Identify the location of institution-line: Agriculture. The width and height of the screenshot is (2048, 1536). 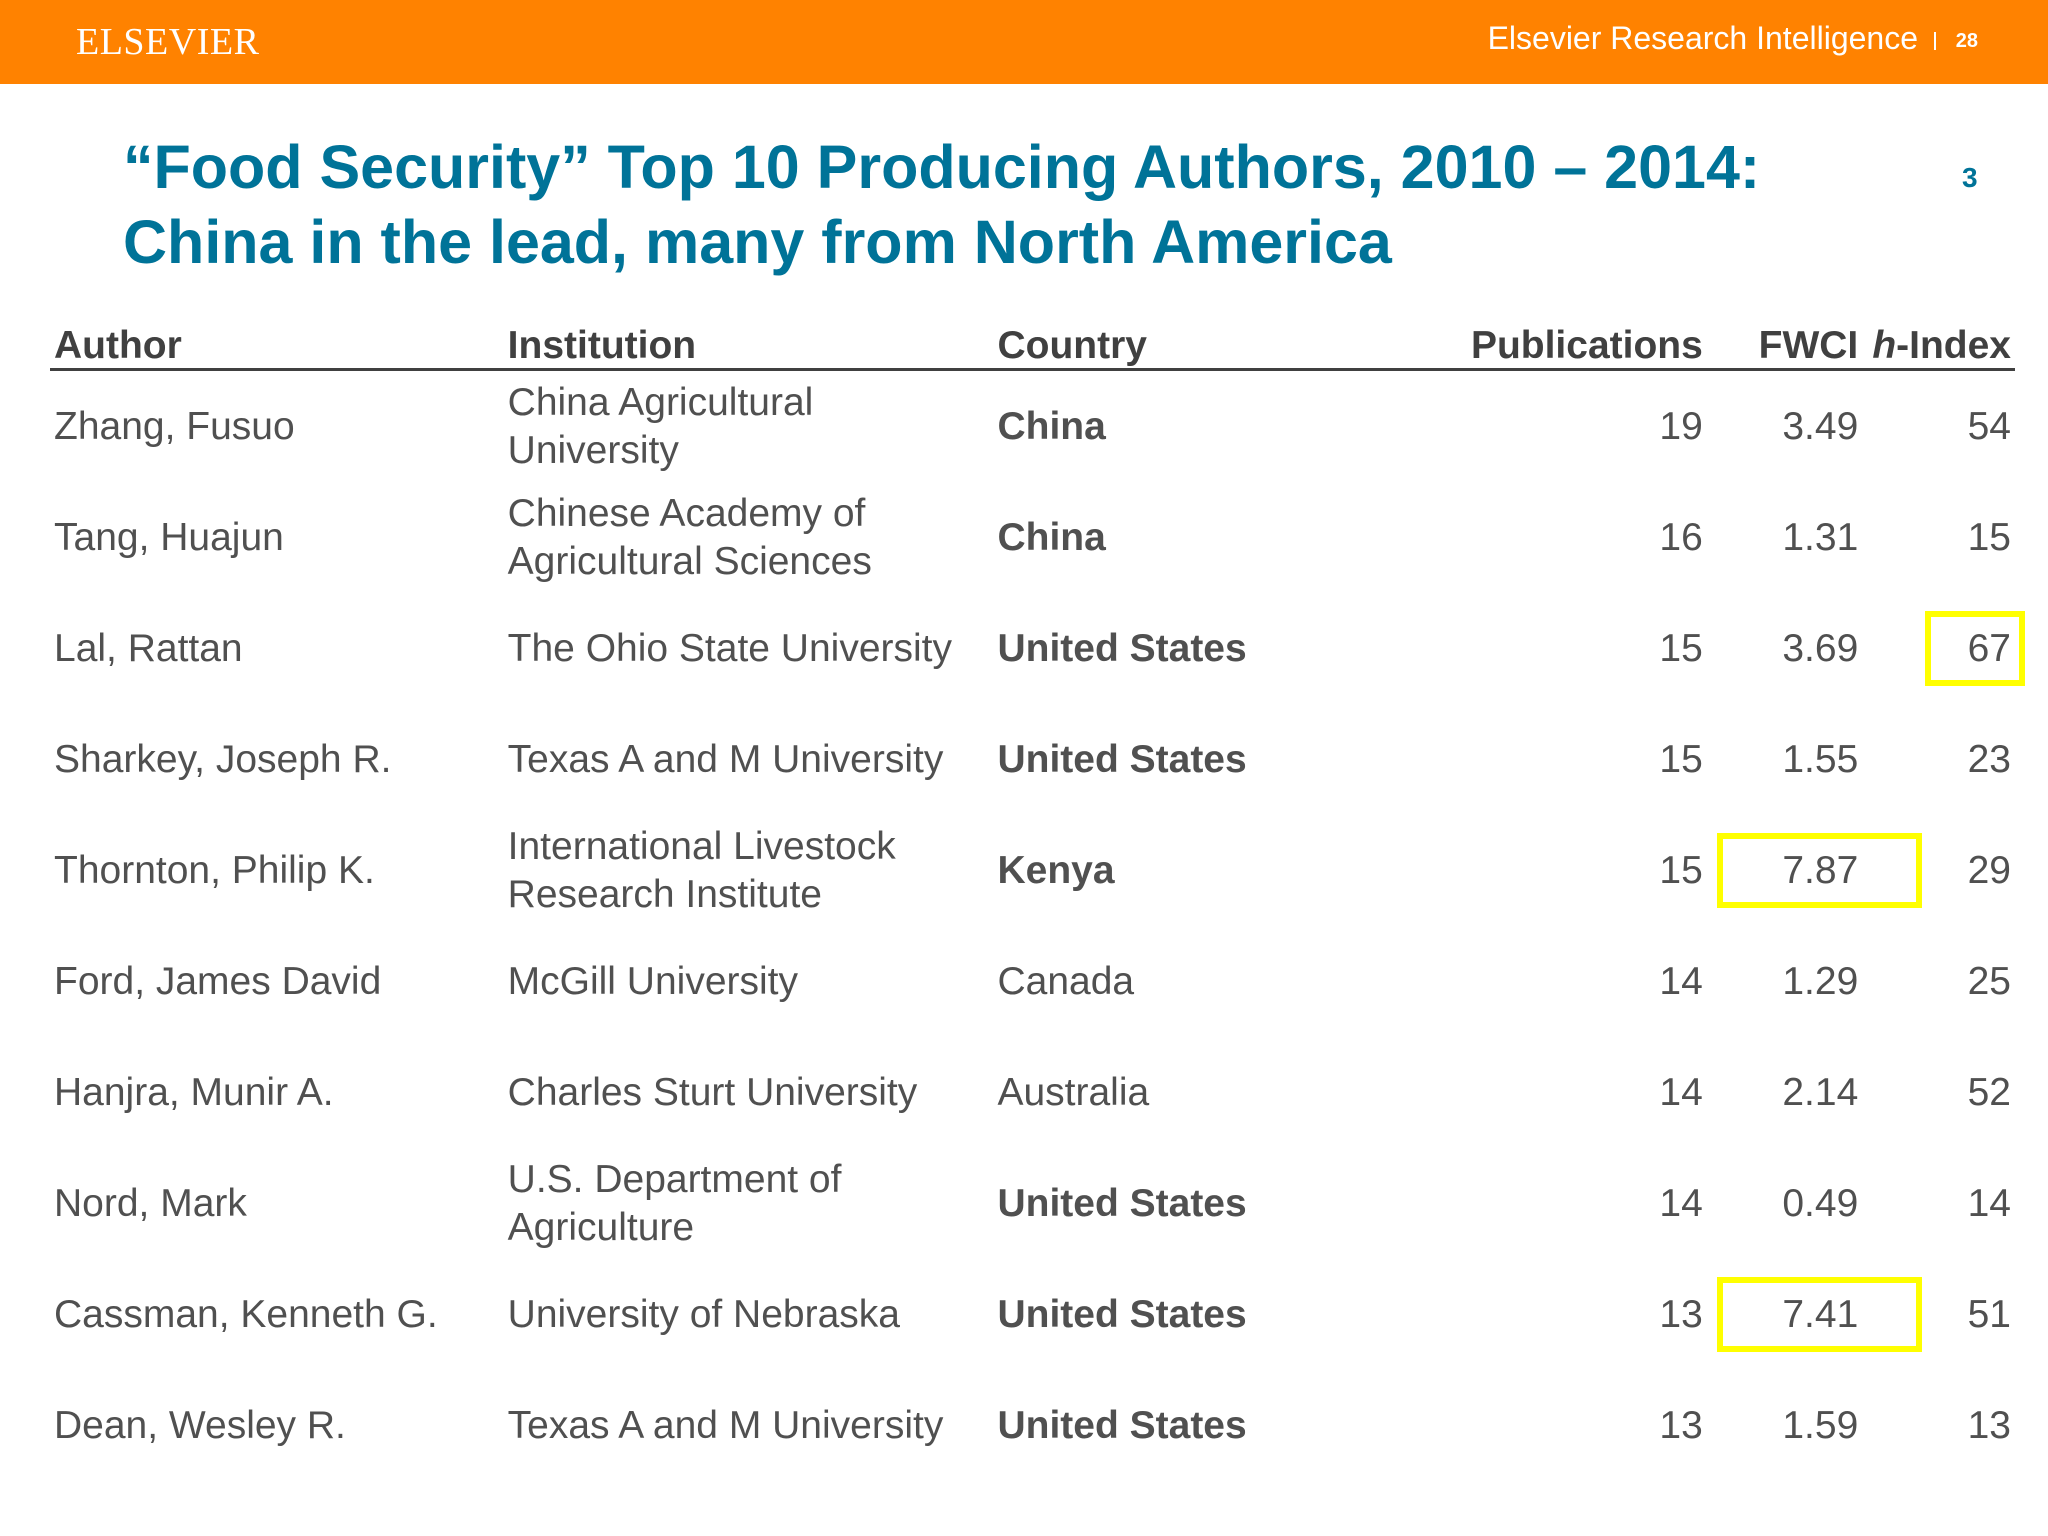
(601, 1227).